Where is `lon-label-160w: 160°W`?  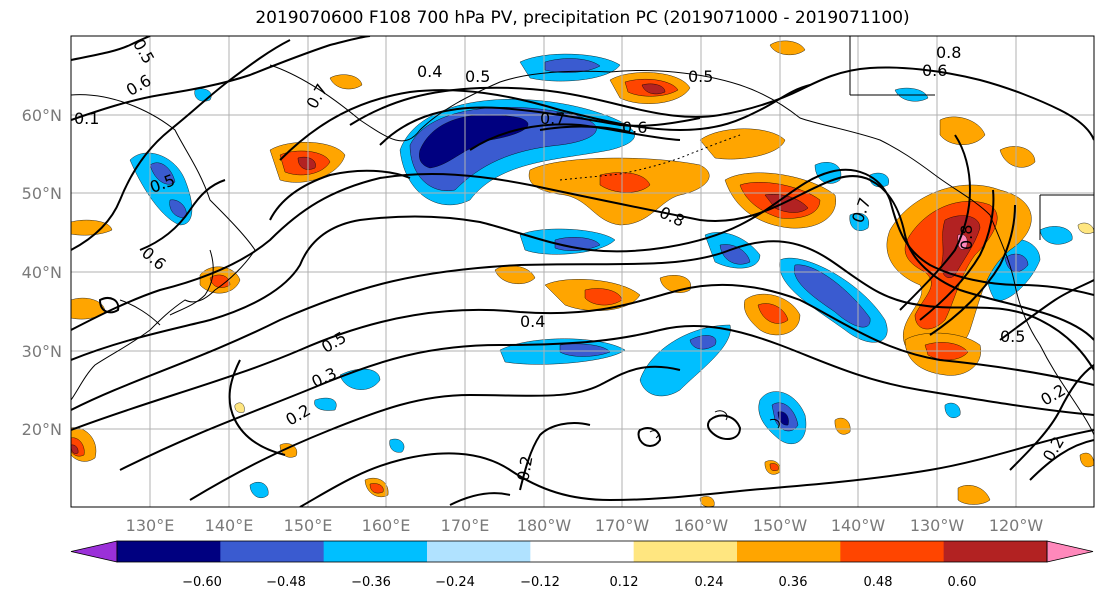
lon-label-160w: 160°W is located at coordinates (701, 525).